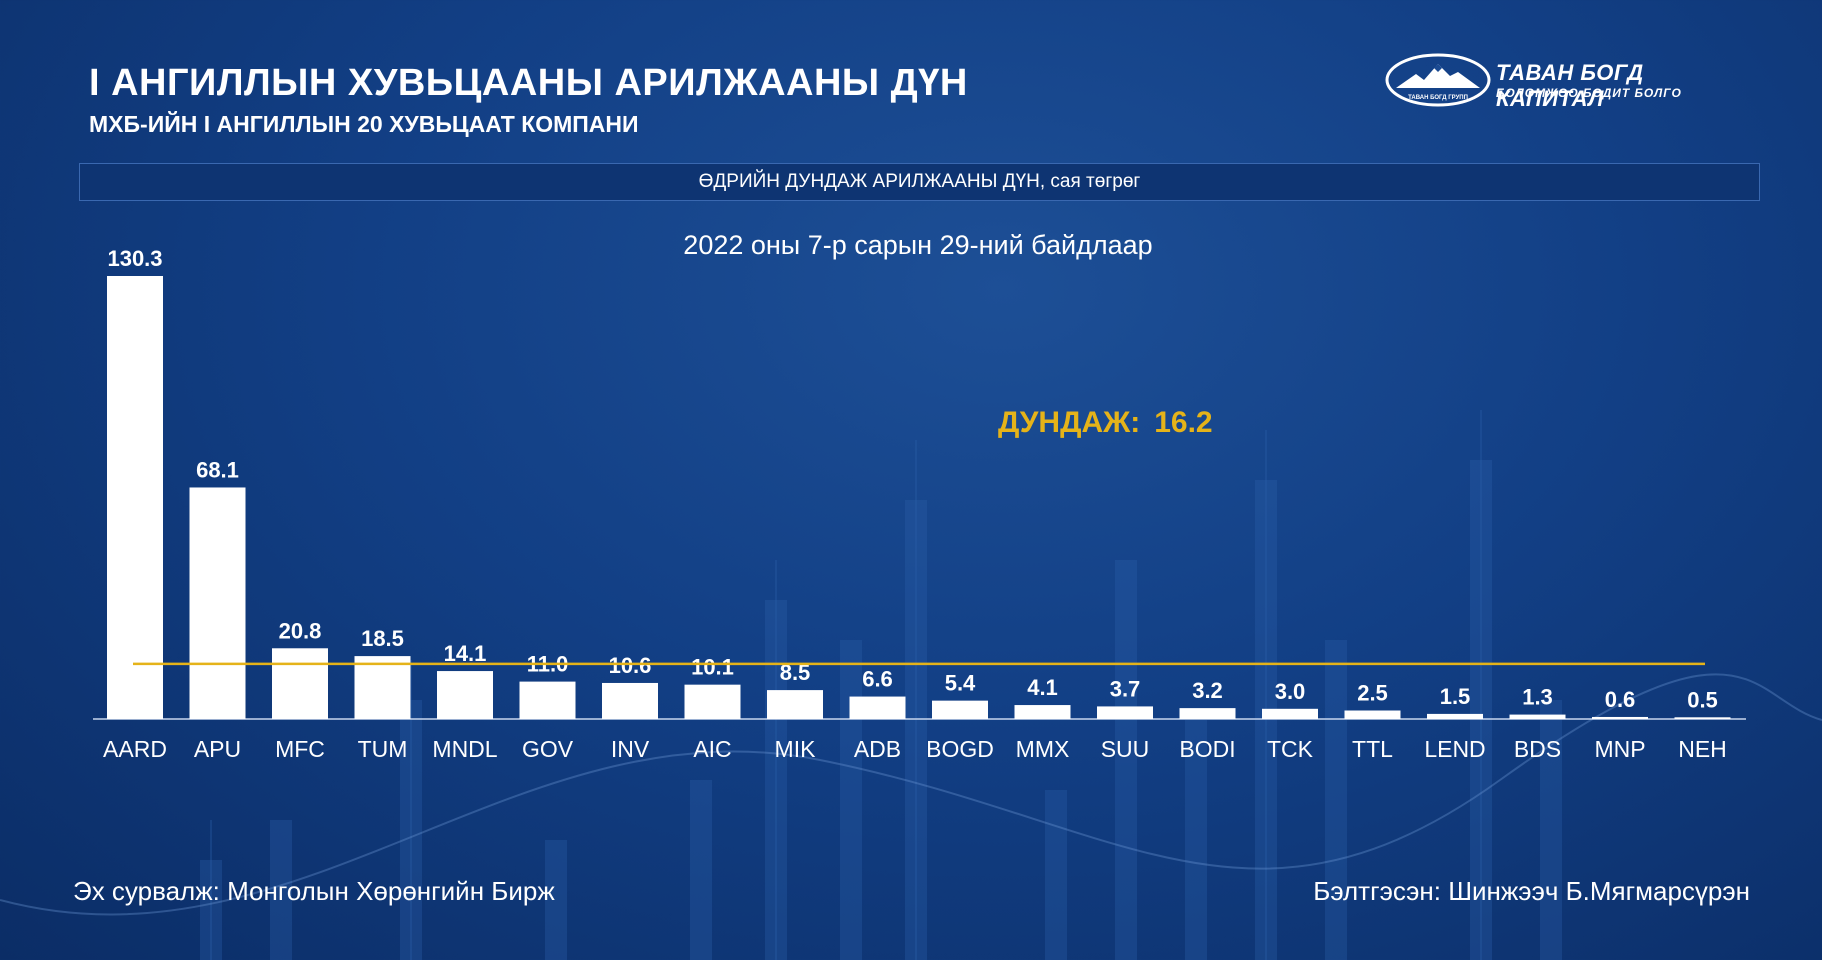 The image size is (1822, 960). Describe the element at coordinates (1537, 716) in the screenshot. I see `bar-bds` at that location.